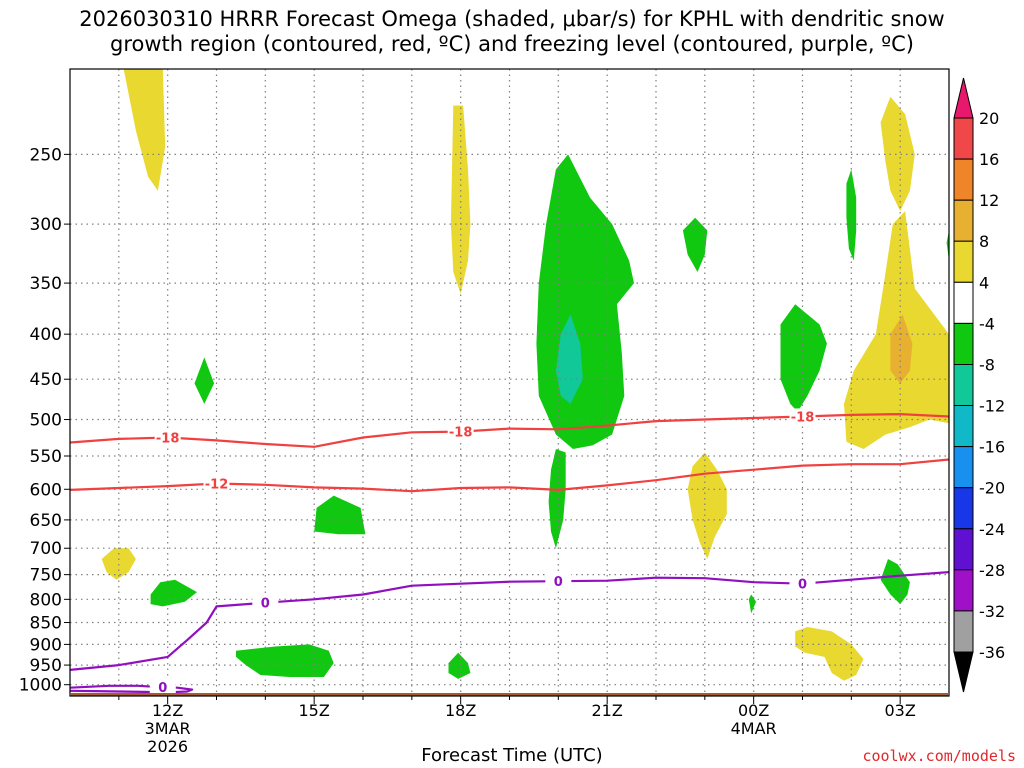 The height and width of the screenshot is (768, 1024). I want to click on colorbar-label-6: -4, so click(987, 323).